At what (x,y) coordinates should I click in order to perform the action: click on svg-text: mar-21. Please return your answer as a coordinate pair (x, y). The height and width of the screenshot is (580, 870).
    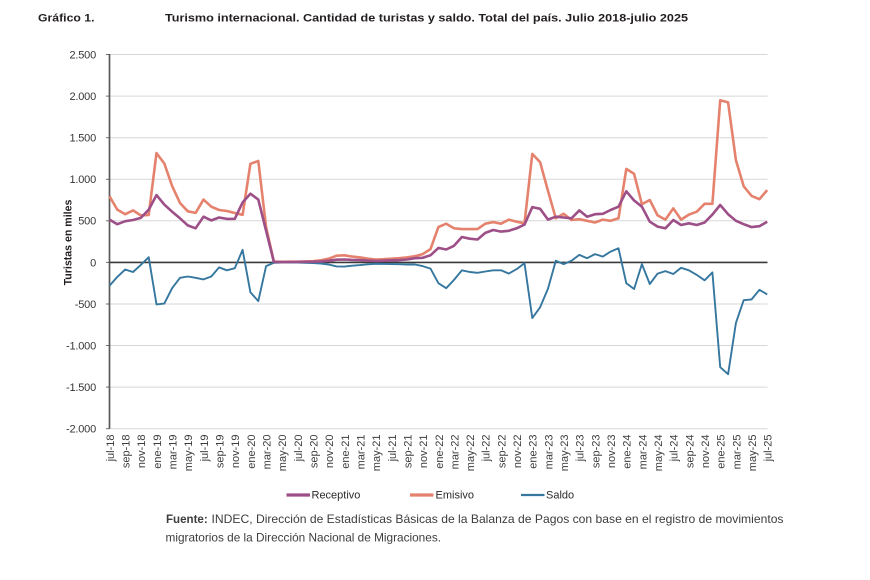
    Looking at the image, I should click on (362, 452).